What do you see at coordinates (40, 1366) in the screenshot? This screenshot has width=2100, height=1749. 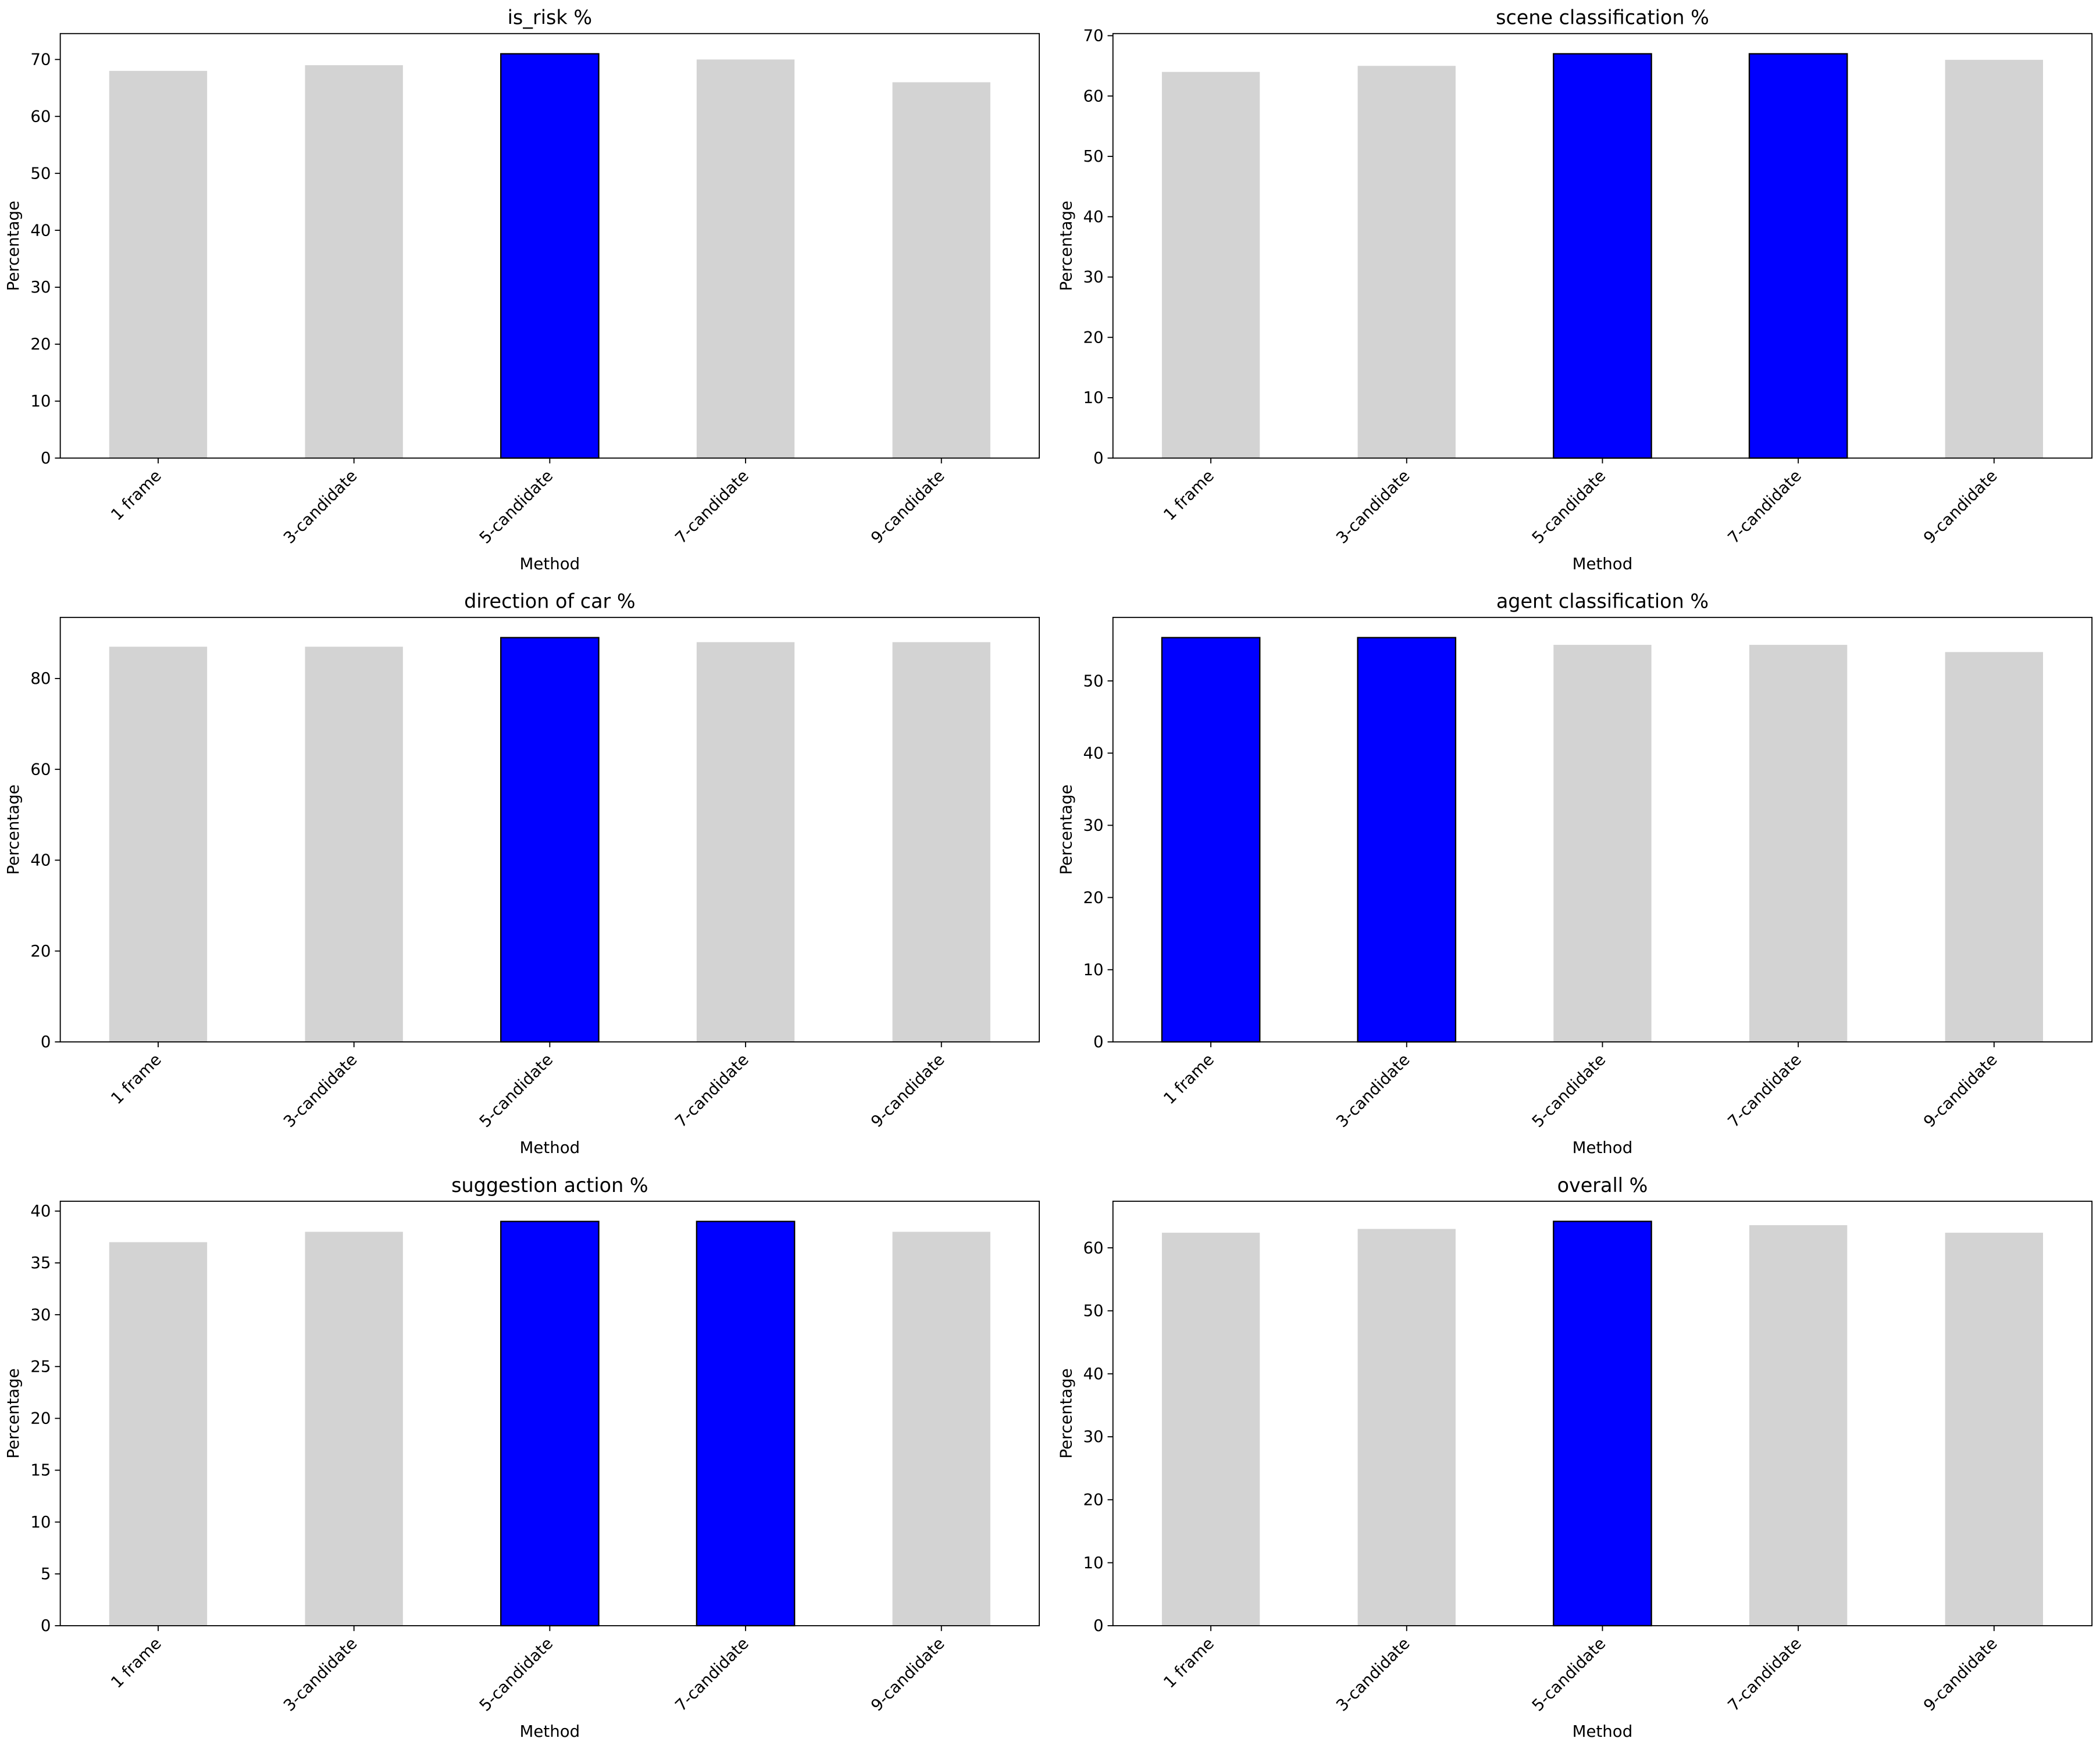 I see `y-tick-label: 25` at bounding box center [40, 1366].